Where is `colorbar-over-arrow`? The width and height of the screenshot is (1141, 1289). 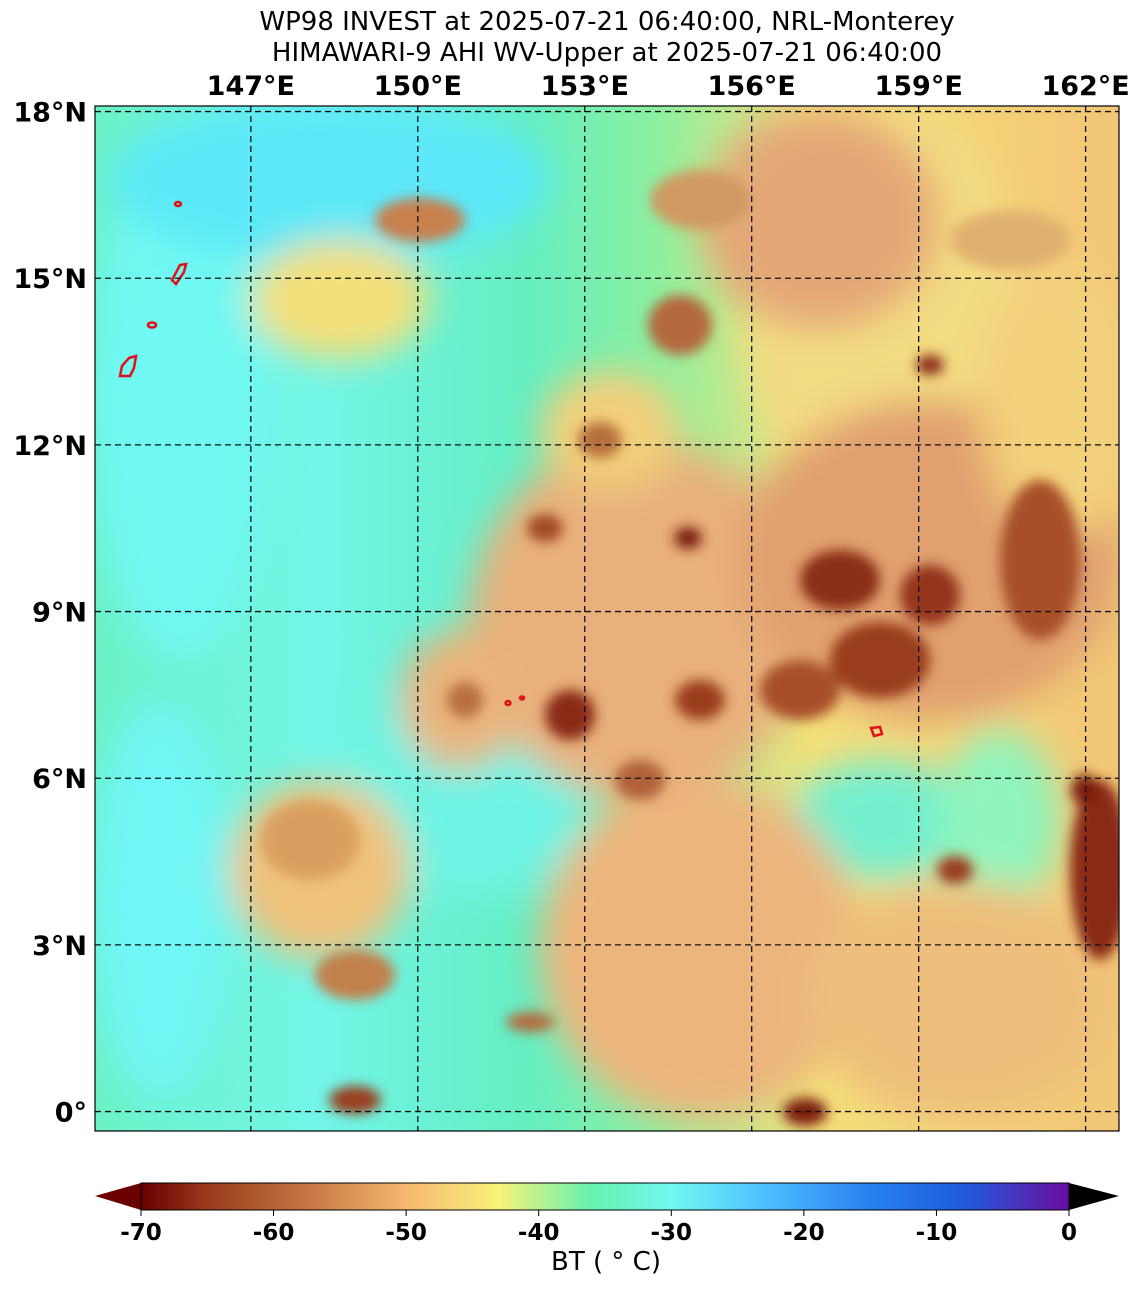
colorbar-over-arrow is located at coordinates (1094, 1196).